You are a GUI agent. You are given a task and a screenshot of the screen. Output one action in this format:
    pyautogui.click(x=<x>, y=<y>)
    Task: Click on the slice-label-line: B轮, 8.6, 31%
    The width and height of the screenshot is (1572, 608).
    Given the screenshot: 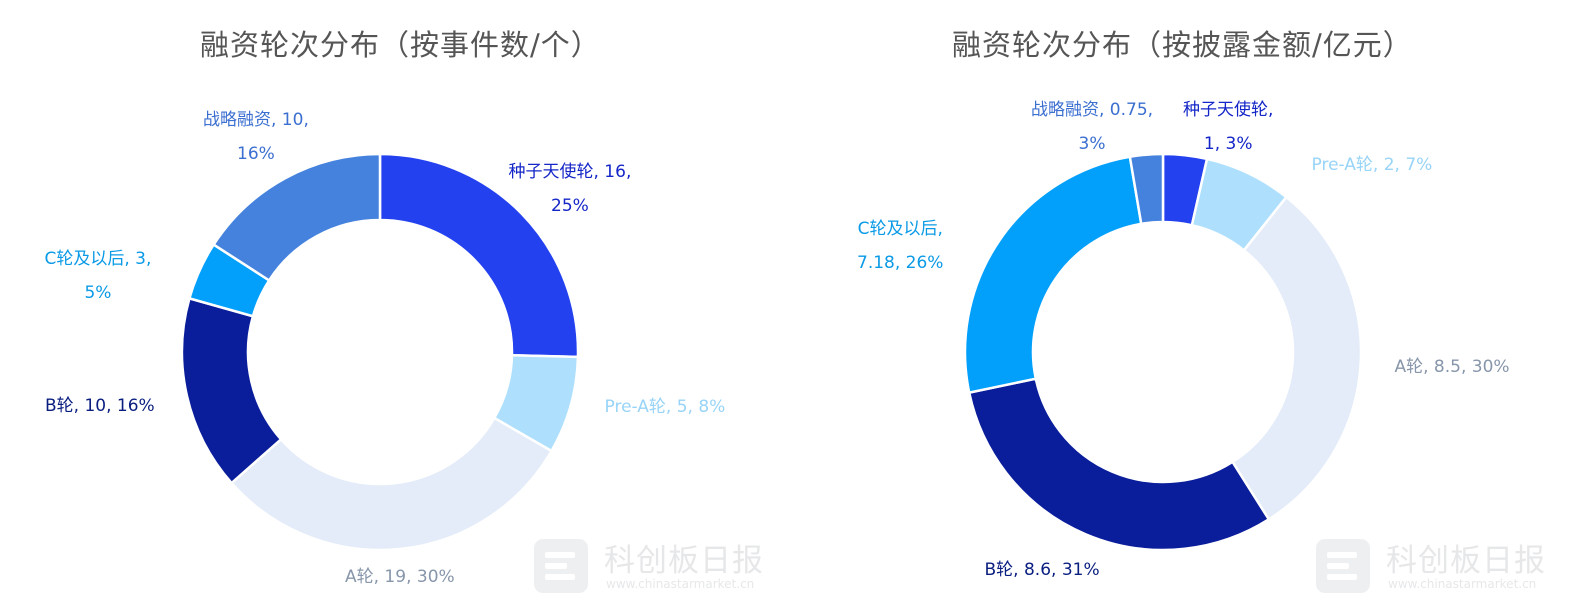 What is the action you would take?
    pyautogui.click(x=1042, y=570)
    